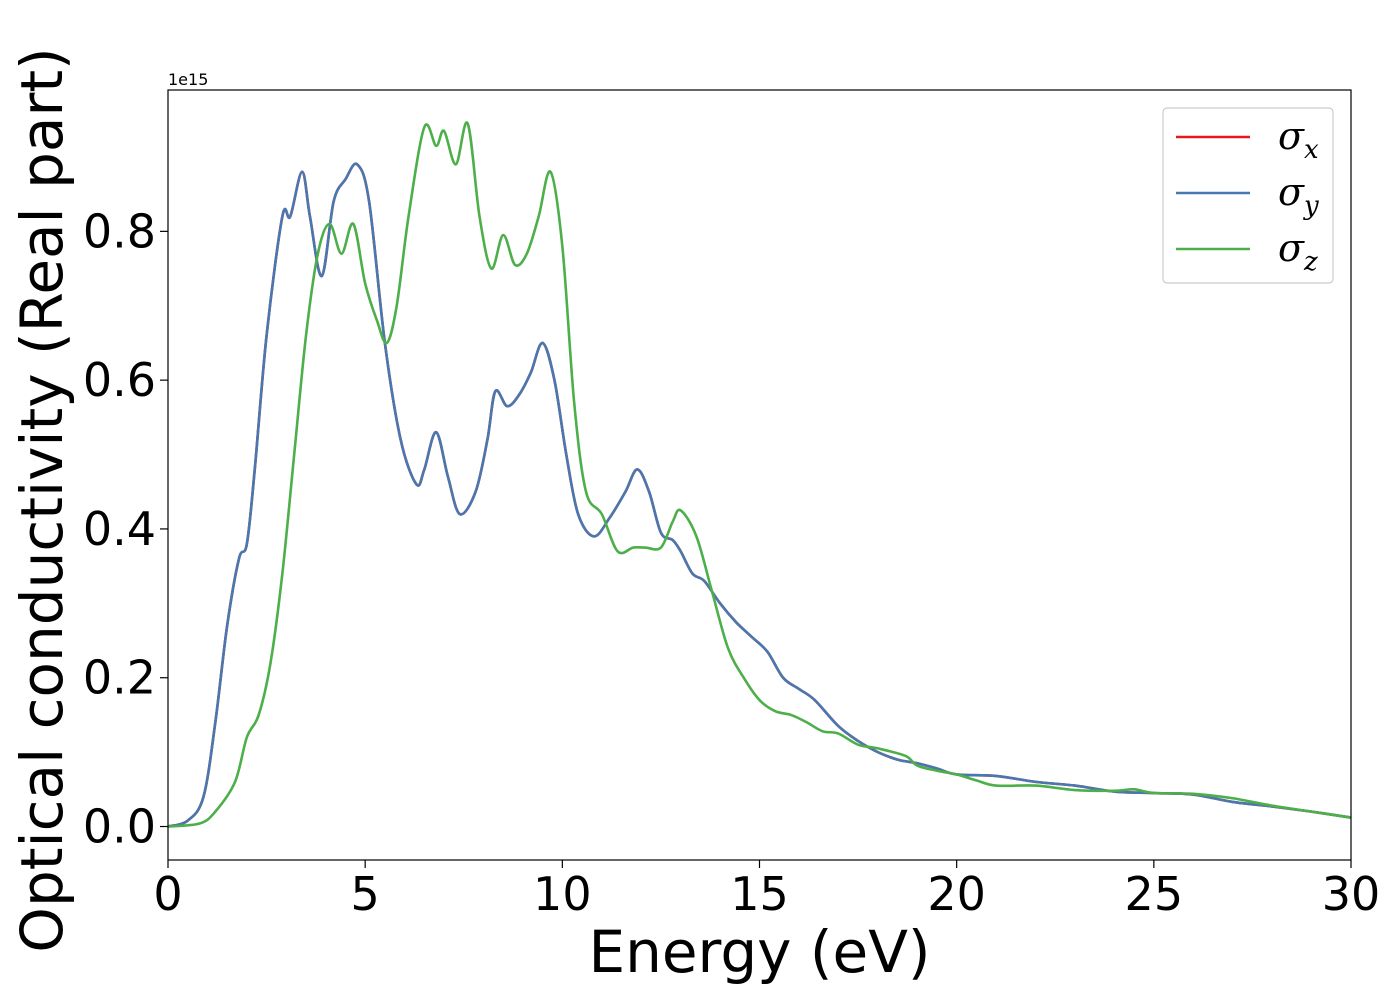 The height and width of the screenshot is (1000, 1400). Describe the element at coordinates (119, 678) in the screenshot. I see `y-tick-label: 0.2` at that location.